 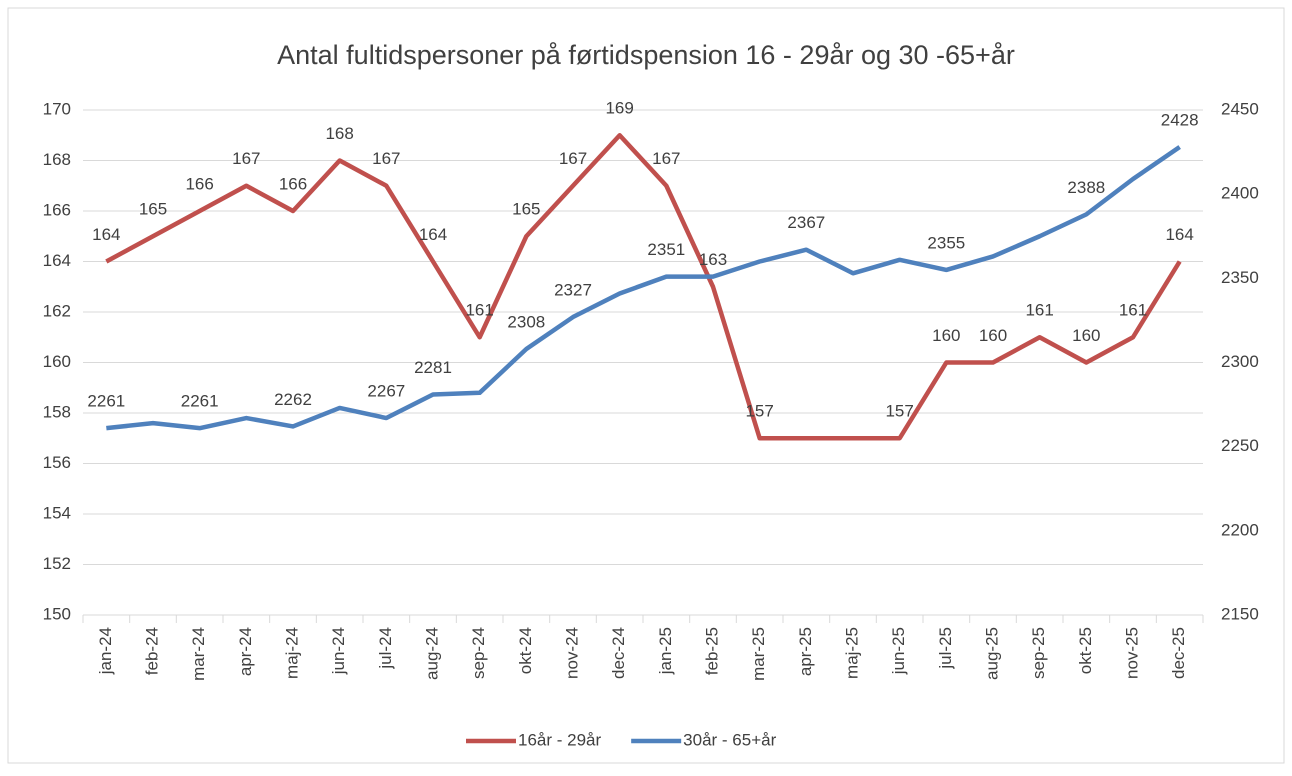 I want to click on x-tick-label: dec-24, so click(x=618, y=653).